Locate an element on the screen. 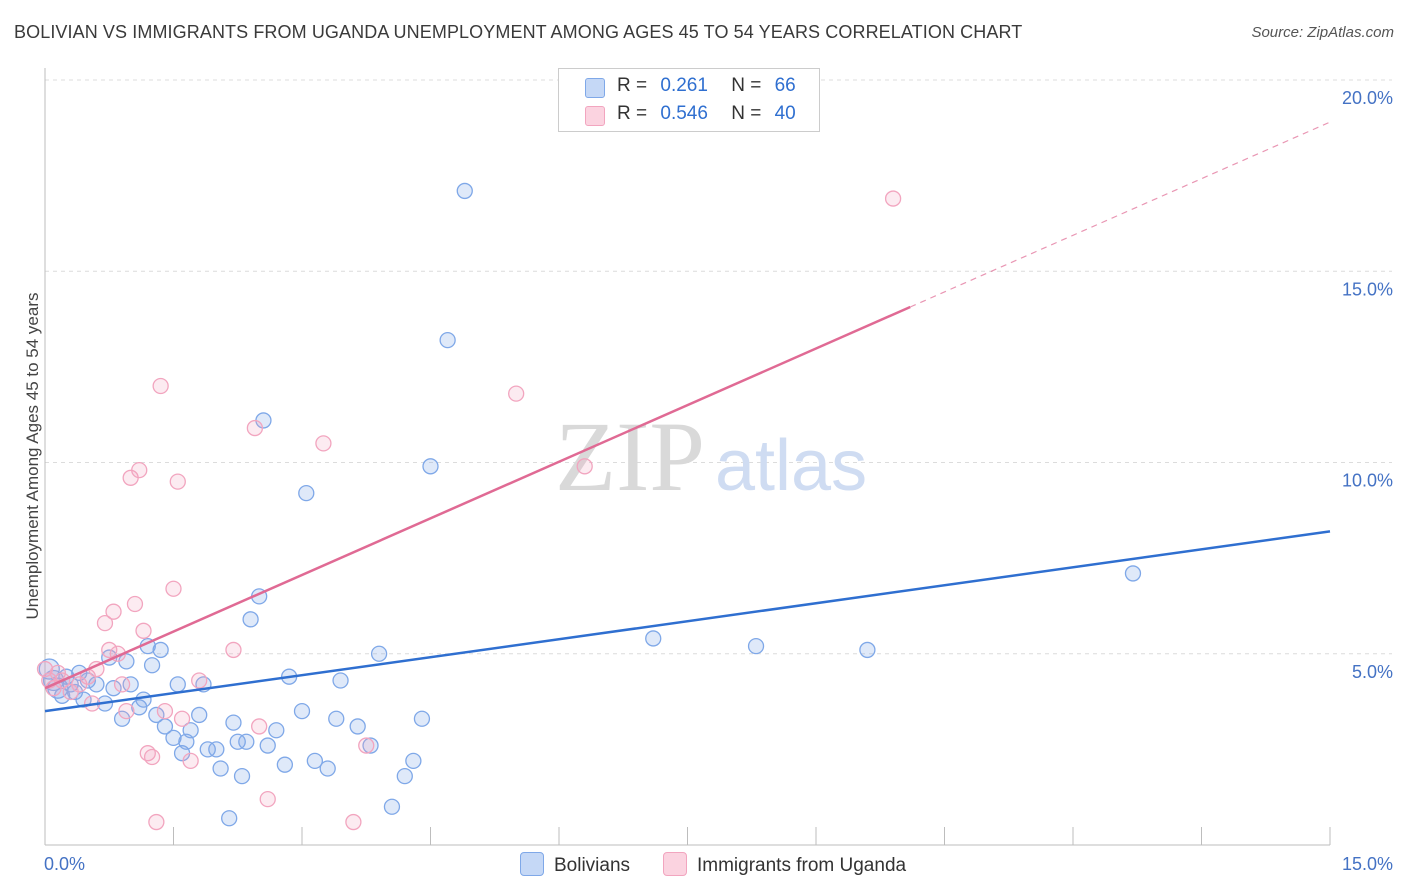 The height and width of the screenshot is (892, 1406). legend-n-value: 40 is located at coordinates (785, 113).